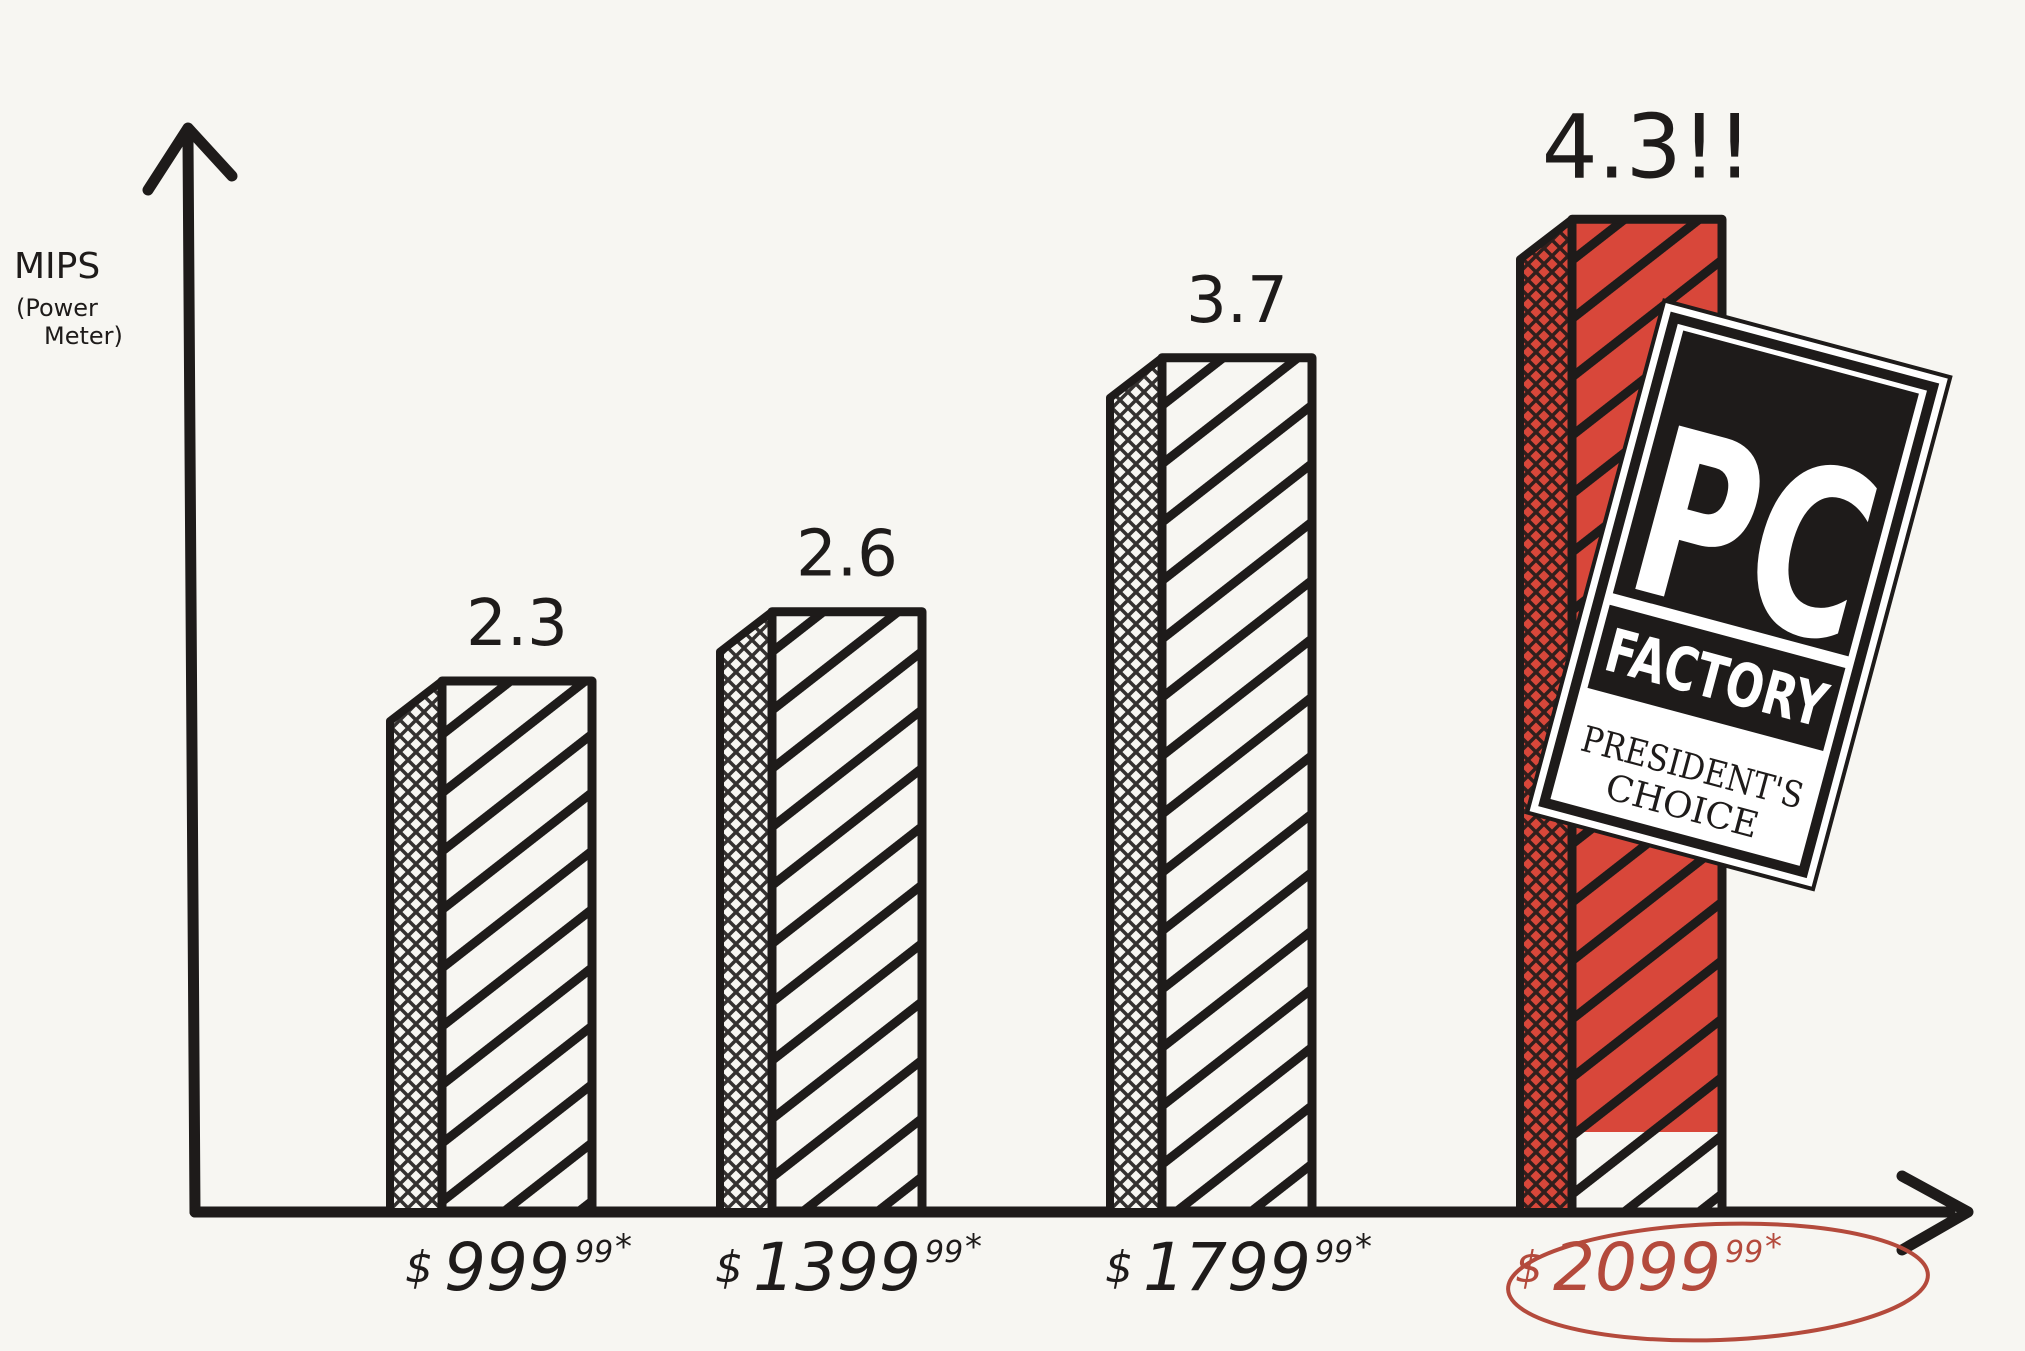 The width and height of the screenshot is (2025, 1351). What do you see at coordinates (57, 308) in the screenshot?
I see `y-axis-sublabel-1: (Power` at bounding box center [57, 308].